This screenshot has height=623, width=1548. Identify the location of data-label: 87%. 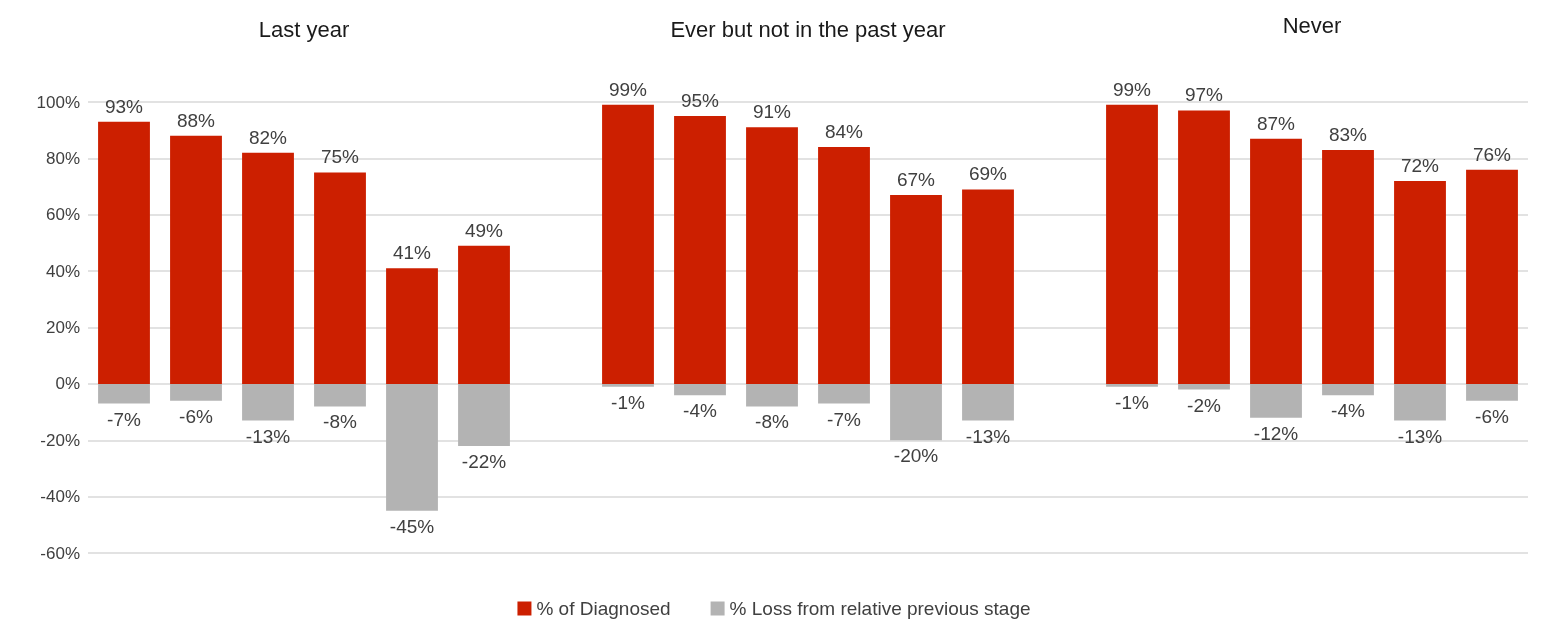
(1276, 123).